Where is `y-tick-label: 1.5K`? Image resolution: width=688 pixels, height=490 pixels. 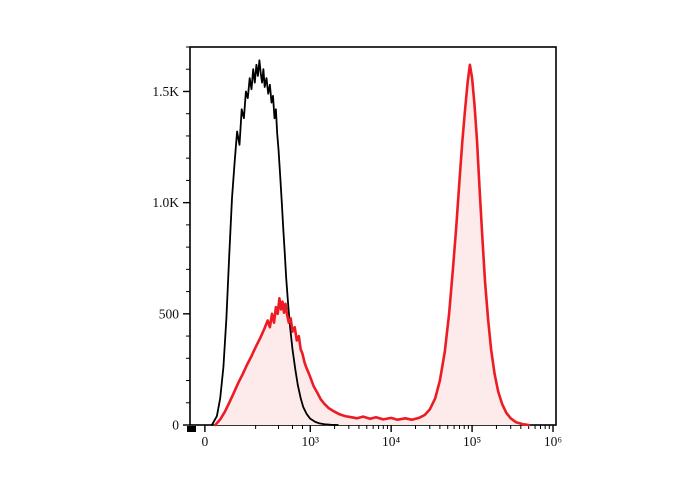 y-tick-label: 1.5K is located at coordinates (165, 91).